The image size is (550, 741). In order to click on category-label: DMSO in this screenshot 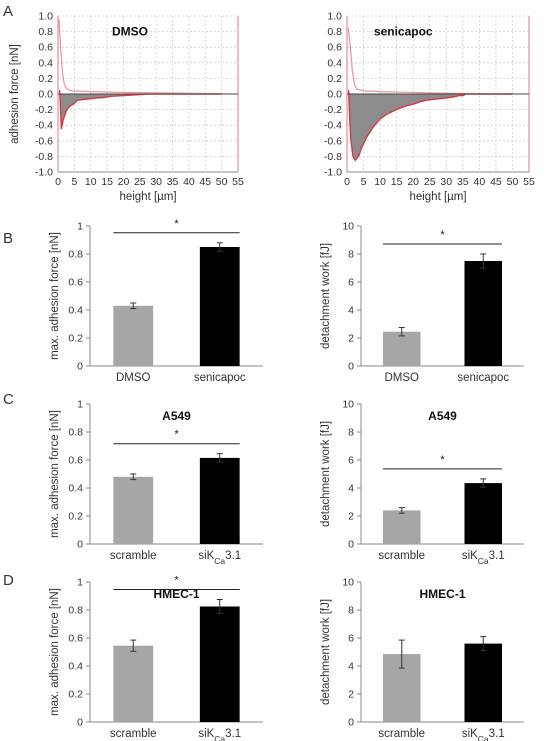, I will do `click(133, 378)`.